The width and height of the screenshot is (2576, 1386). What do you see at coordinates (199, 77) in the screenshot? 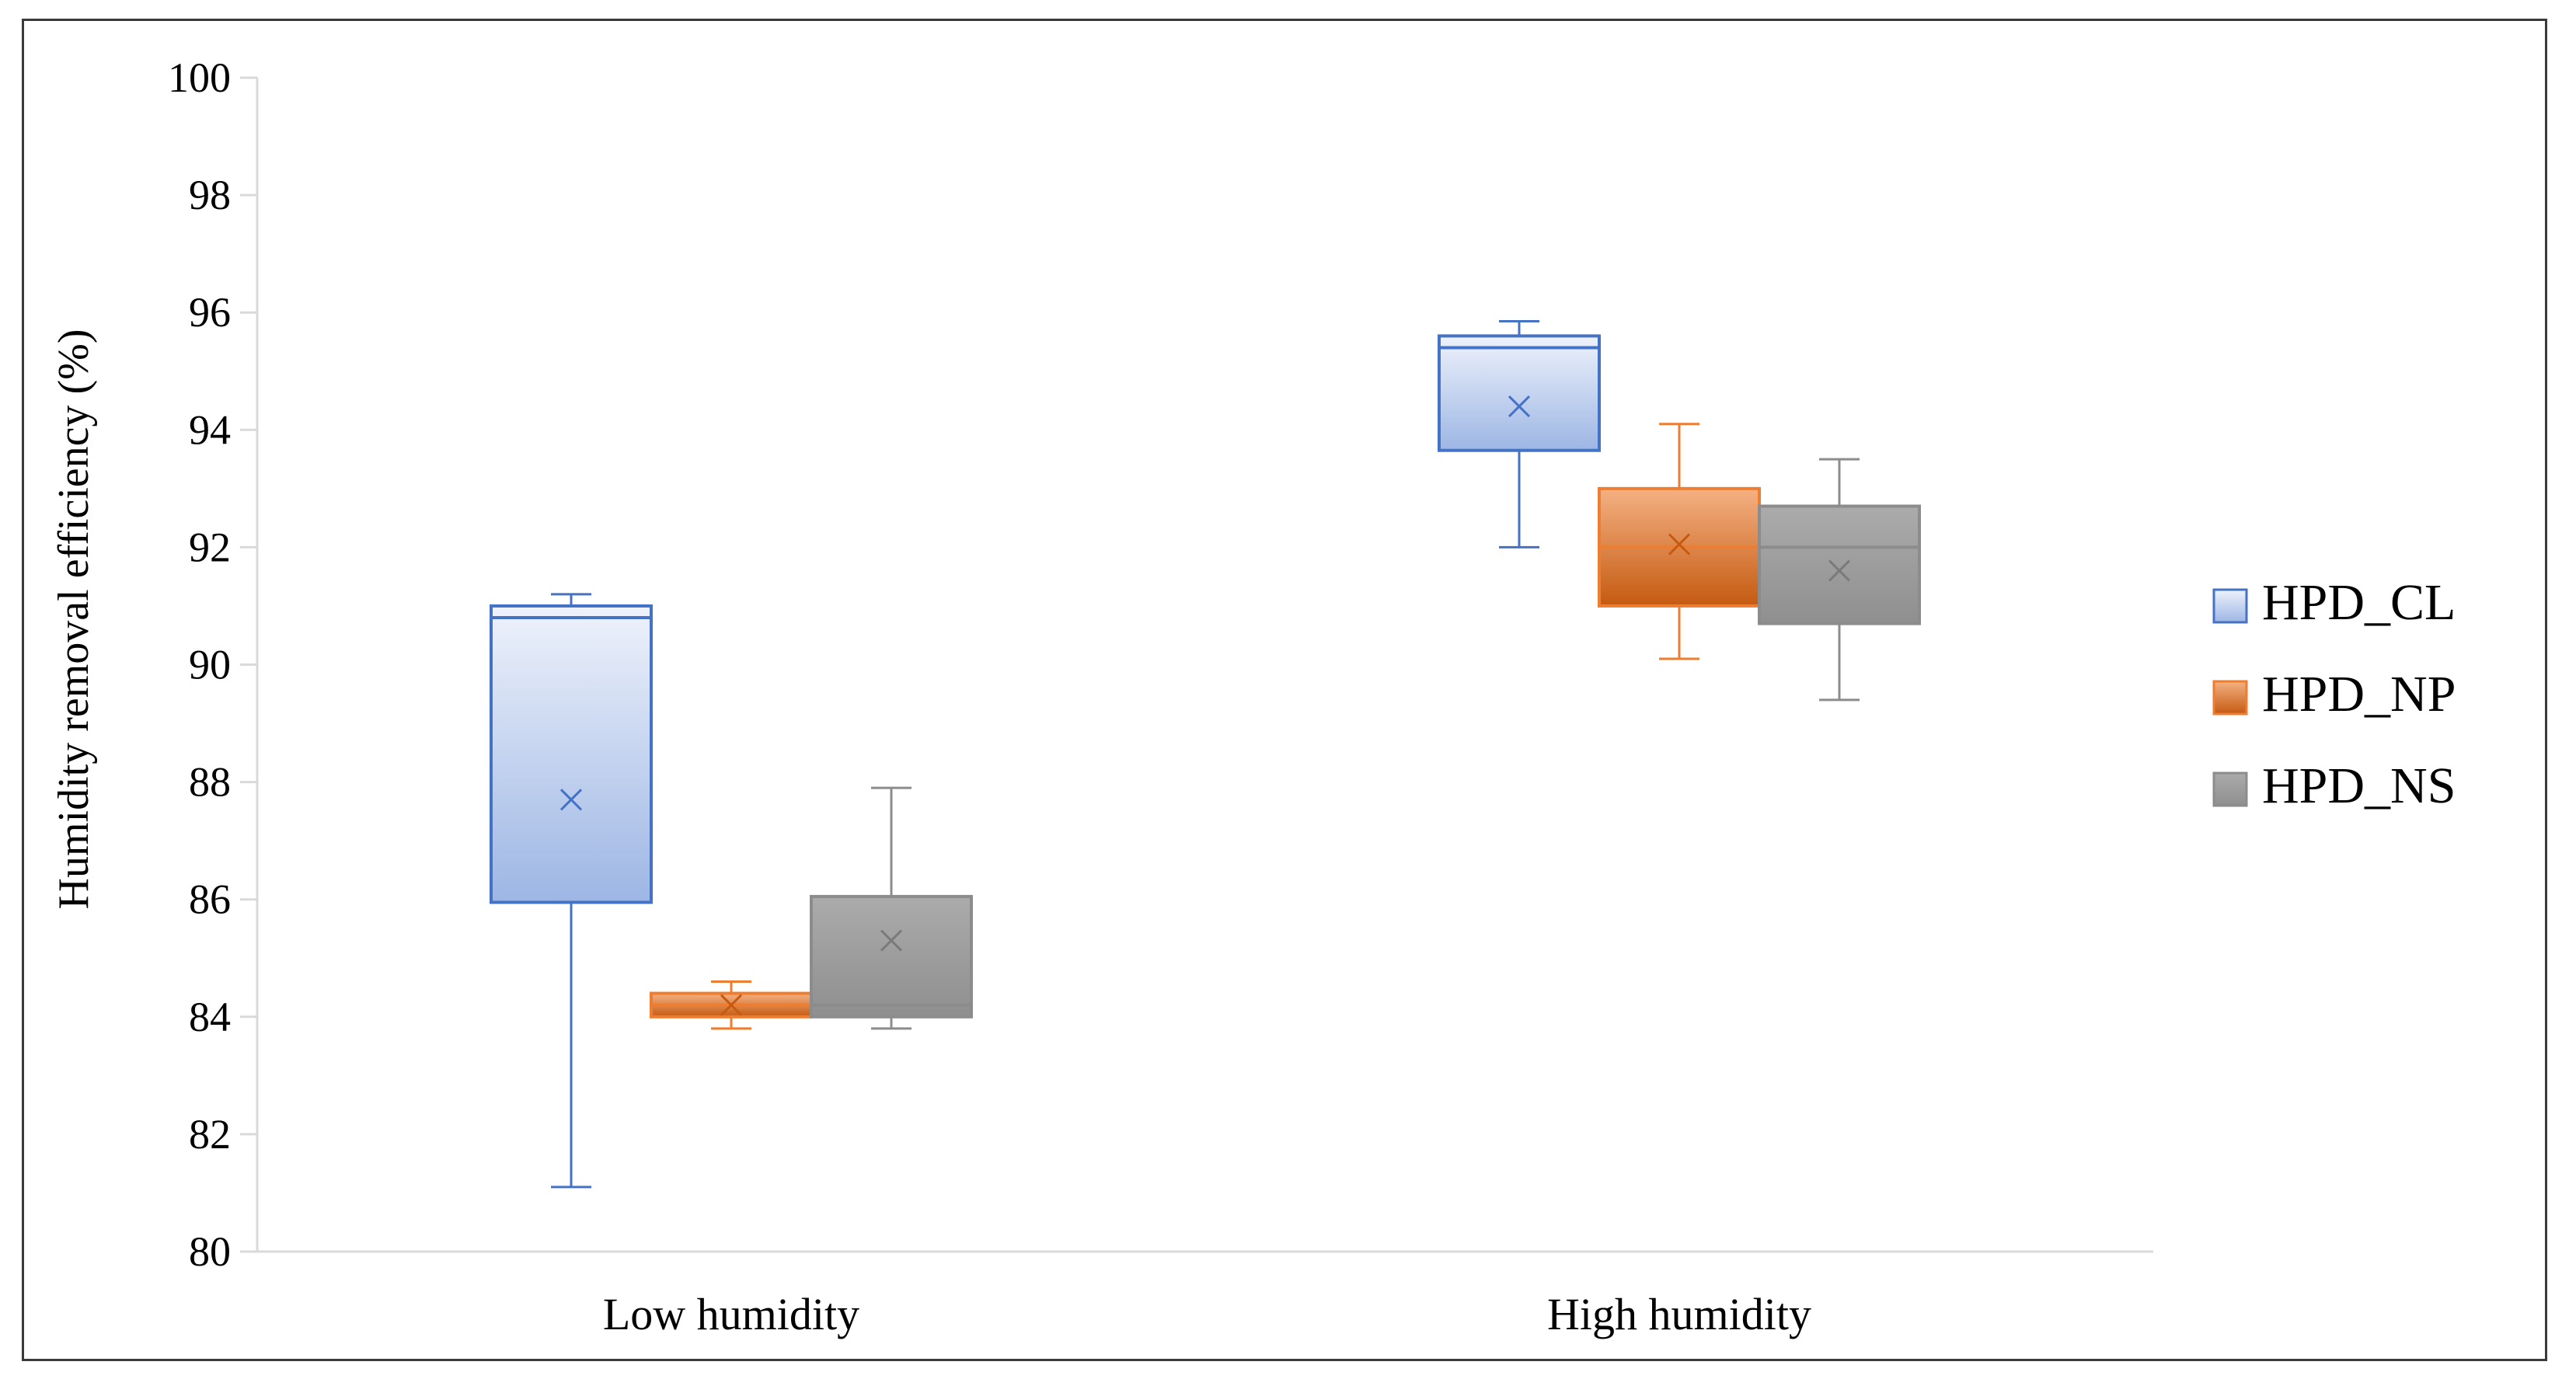
I see `y-tick-label: 100` at bounding box center [199, 77].